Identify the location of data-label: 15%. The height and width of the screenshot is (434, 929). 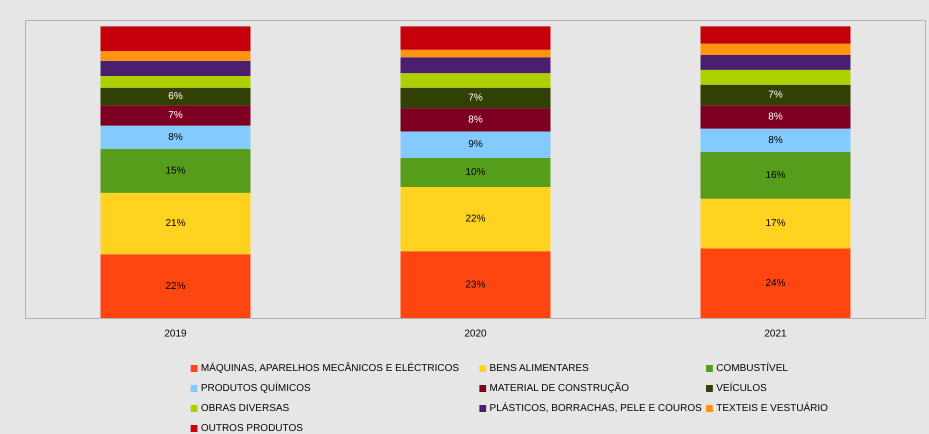
(175, 170).